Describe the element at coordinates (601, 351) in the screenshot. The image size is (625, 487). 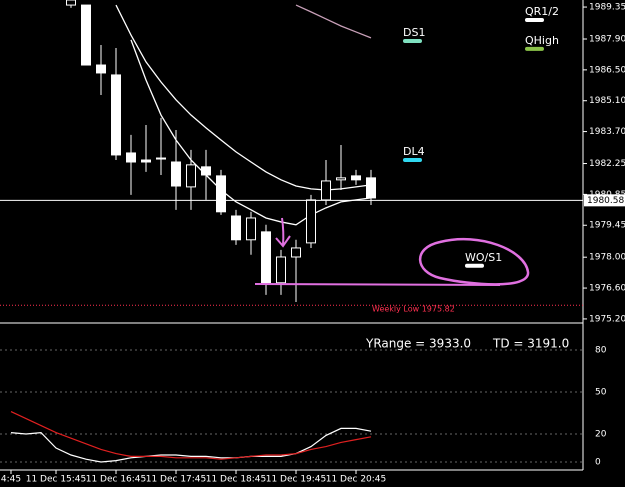
I see `y-tick-label: 80` at that location.